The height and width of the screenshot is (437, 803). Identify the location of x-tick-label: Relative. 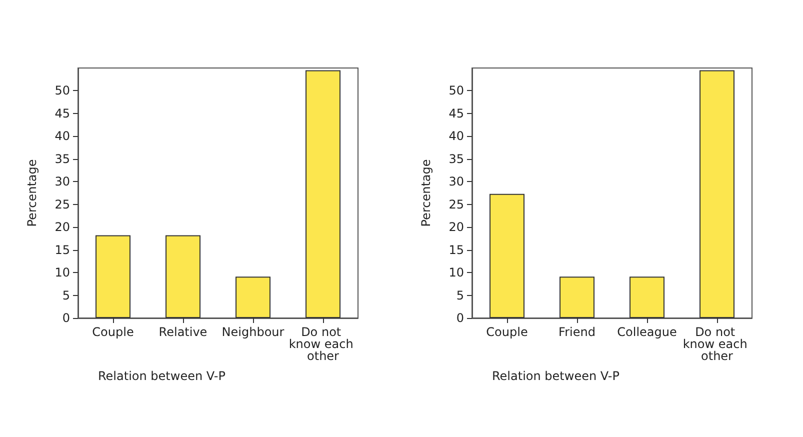
(183, 332).